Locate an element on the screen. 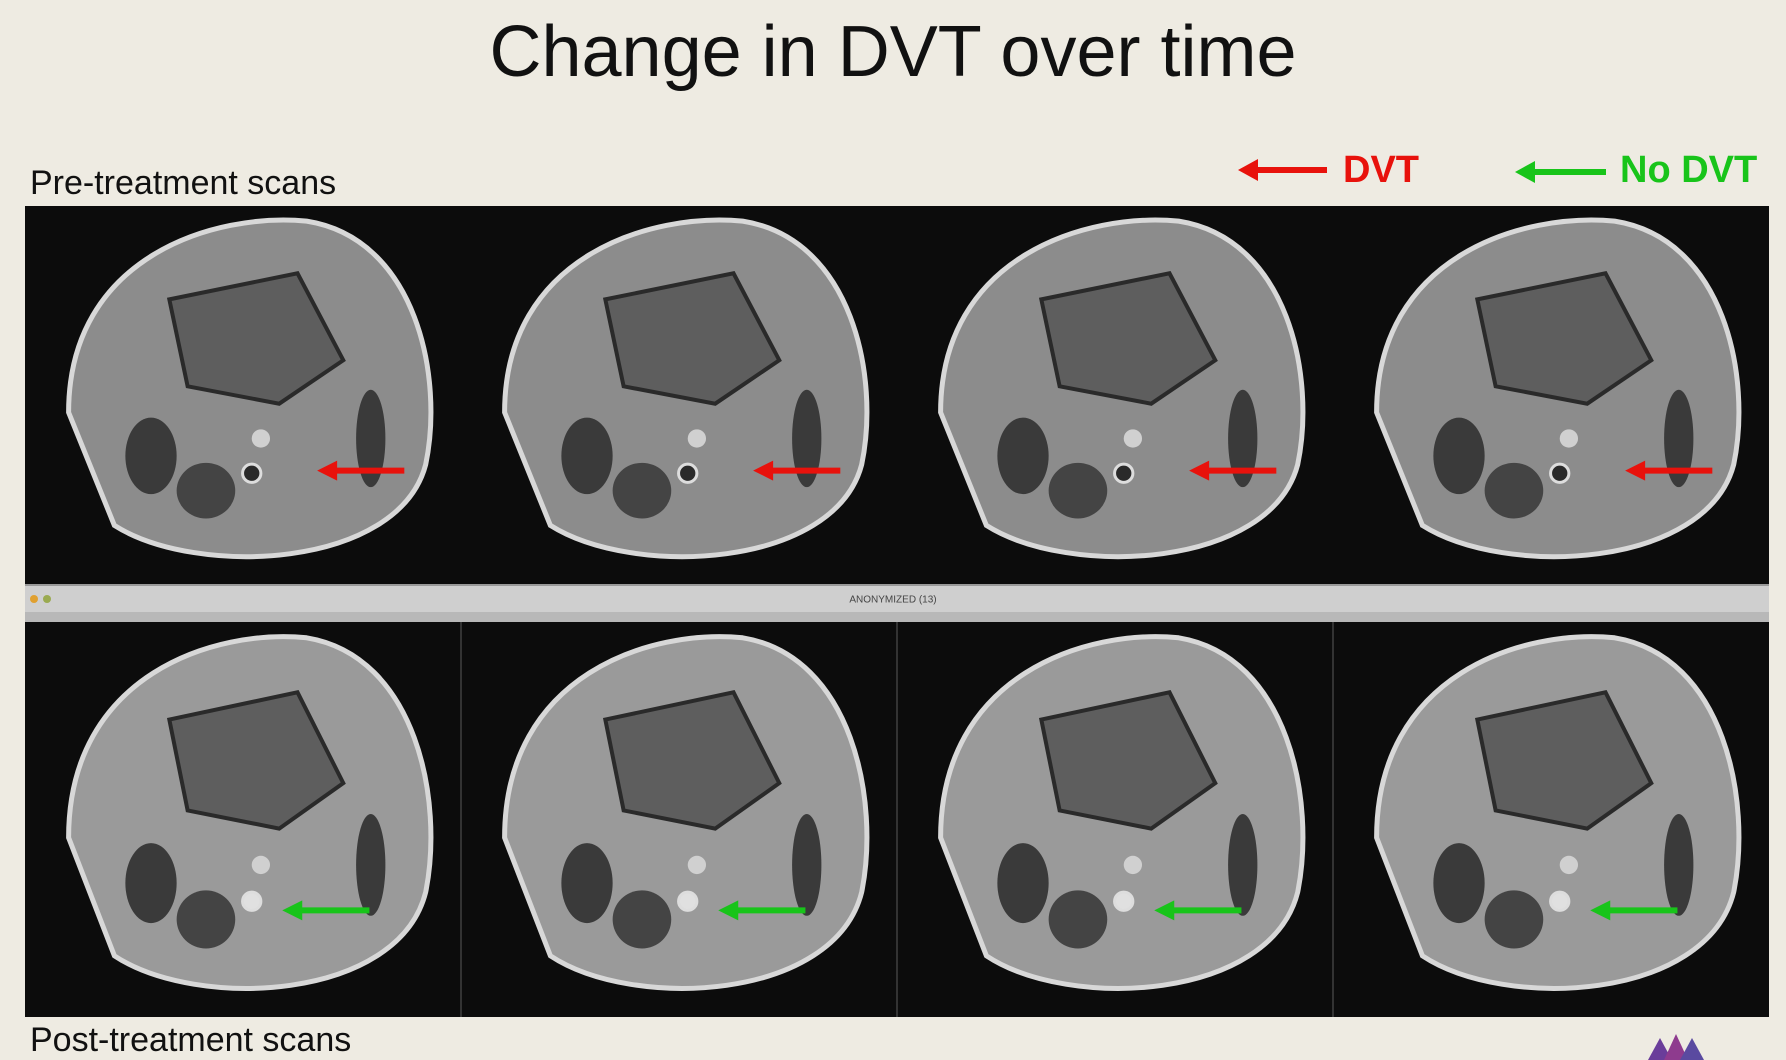 Image resolution: width=1786 pixels, height=1060 pixels. legend: DVT No DVT is located at coordinates (1497, 170).